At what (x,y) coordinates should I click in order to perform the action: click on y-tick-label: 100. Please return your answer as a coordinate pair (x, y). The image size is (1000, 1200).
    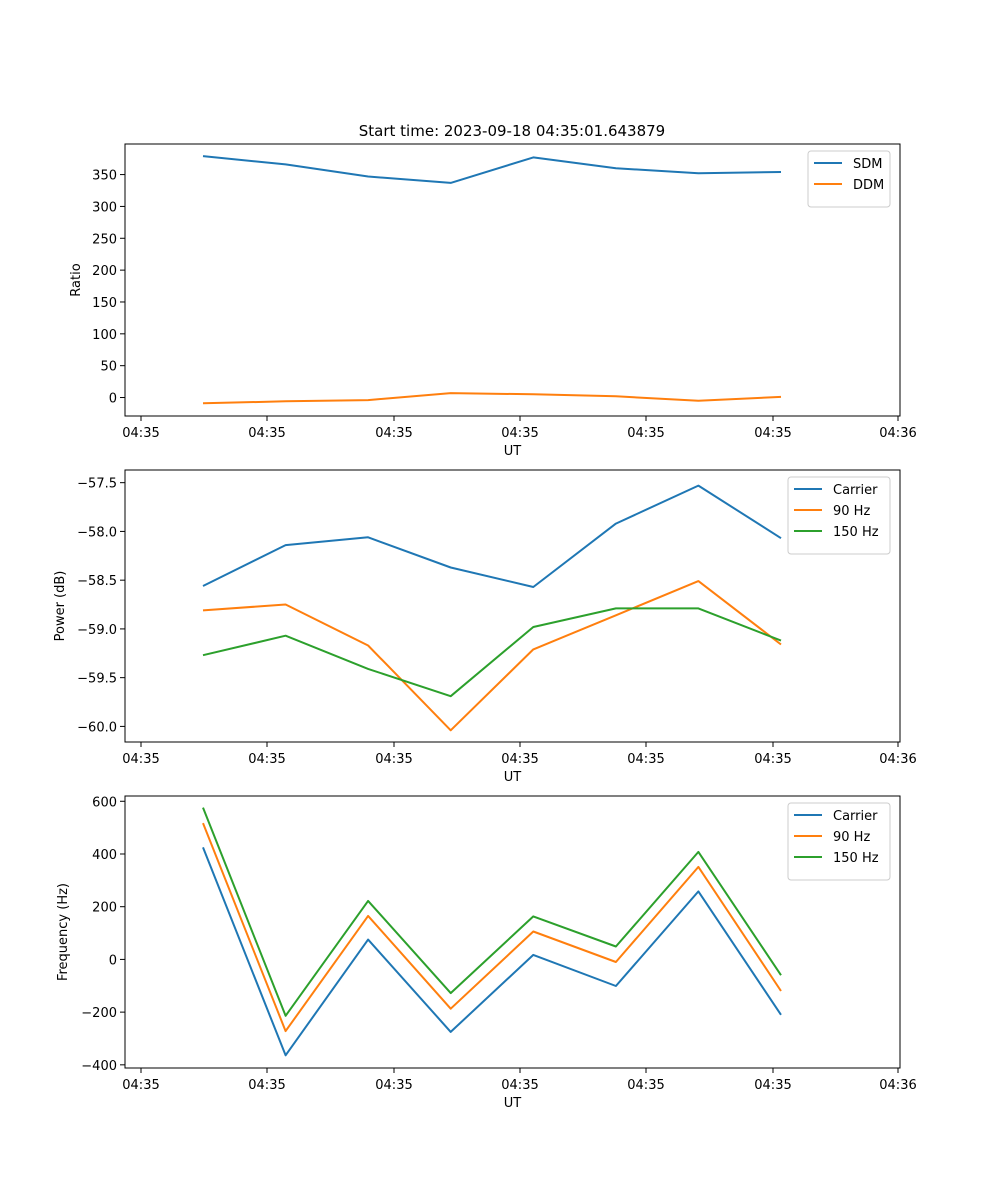
    Looking at the image, I should click on (104, 335).